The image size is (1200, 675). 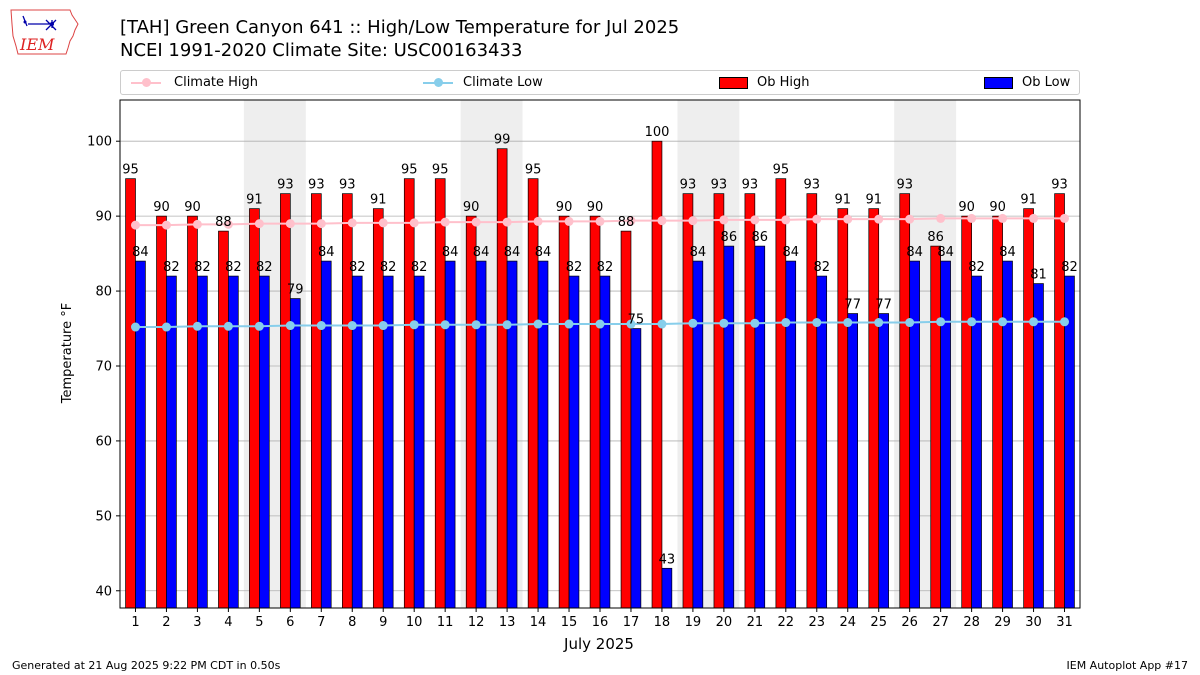 I want to click on bar-label-low-16: 82, so click(x=605, y=267).